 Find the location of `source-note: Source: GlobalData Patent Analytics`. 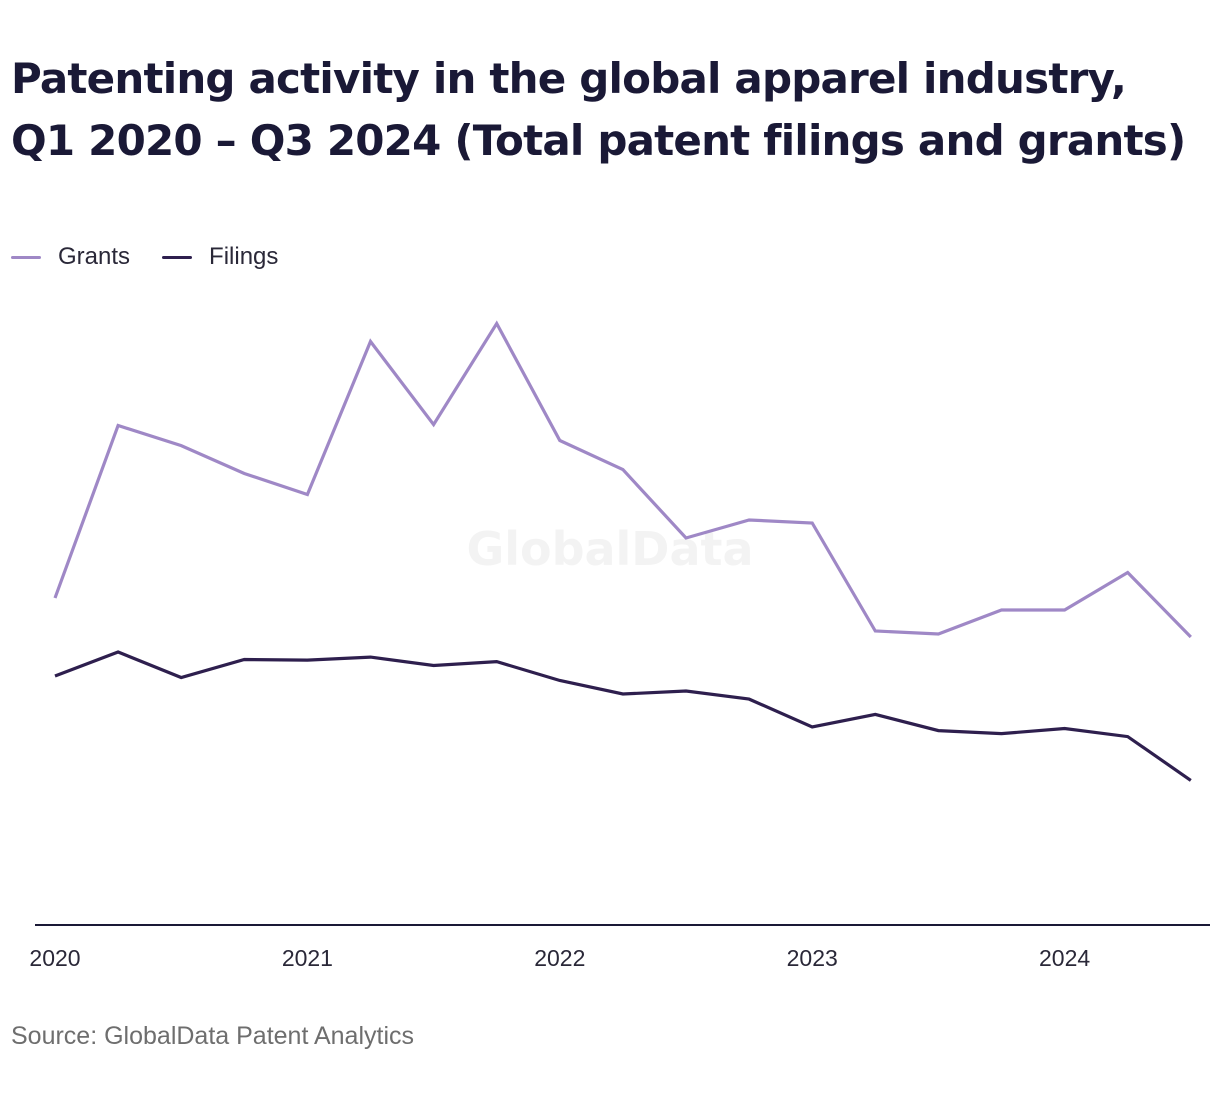

source-note: Source: GlobalData Patent Analytics is located at coordinates (213, 1036).